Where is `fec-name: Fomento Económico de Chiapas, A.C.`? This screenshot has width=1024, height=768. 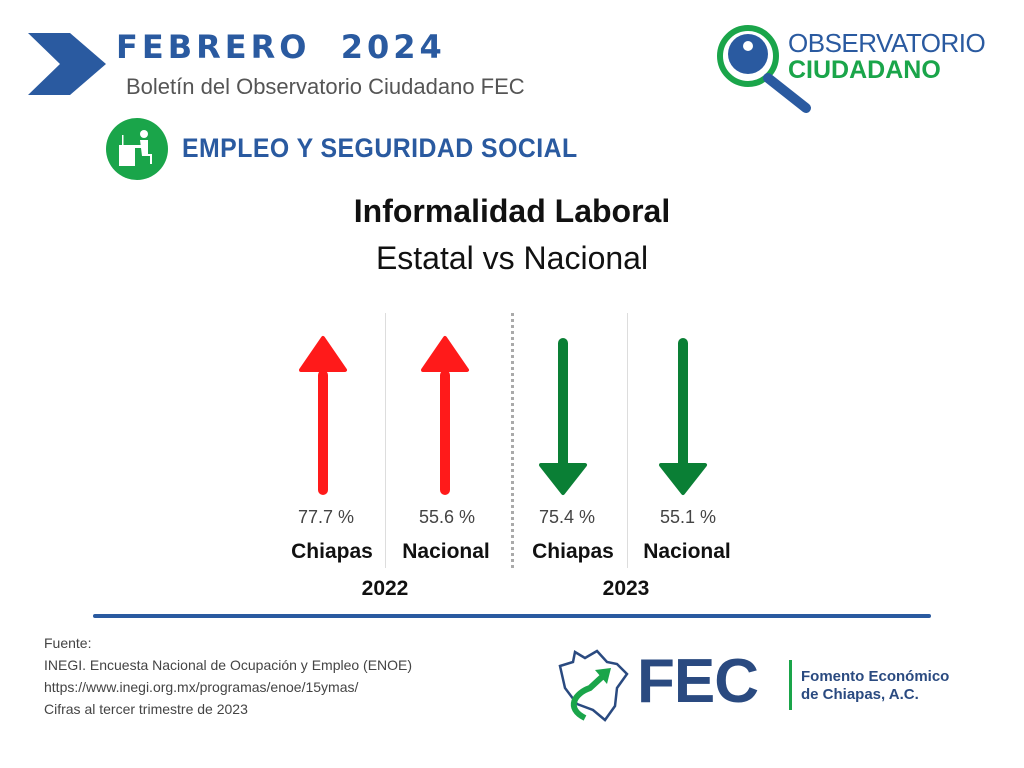
fec-name: Fomento Económico de Chiapas, A.C. is located at coordinates (875, 686).